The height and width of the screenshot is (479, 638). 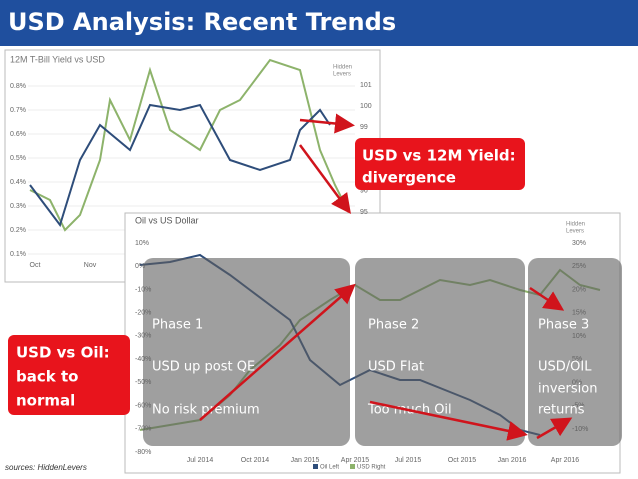 What do you see at coordinates (180, 165) in the screenshot?
I see `yield-line` at bounding box center [180, 165].